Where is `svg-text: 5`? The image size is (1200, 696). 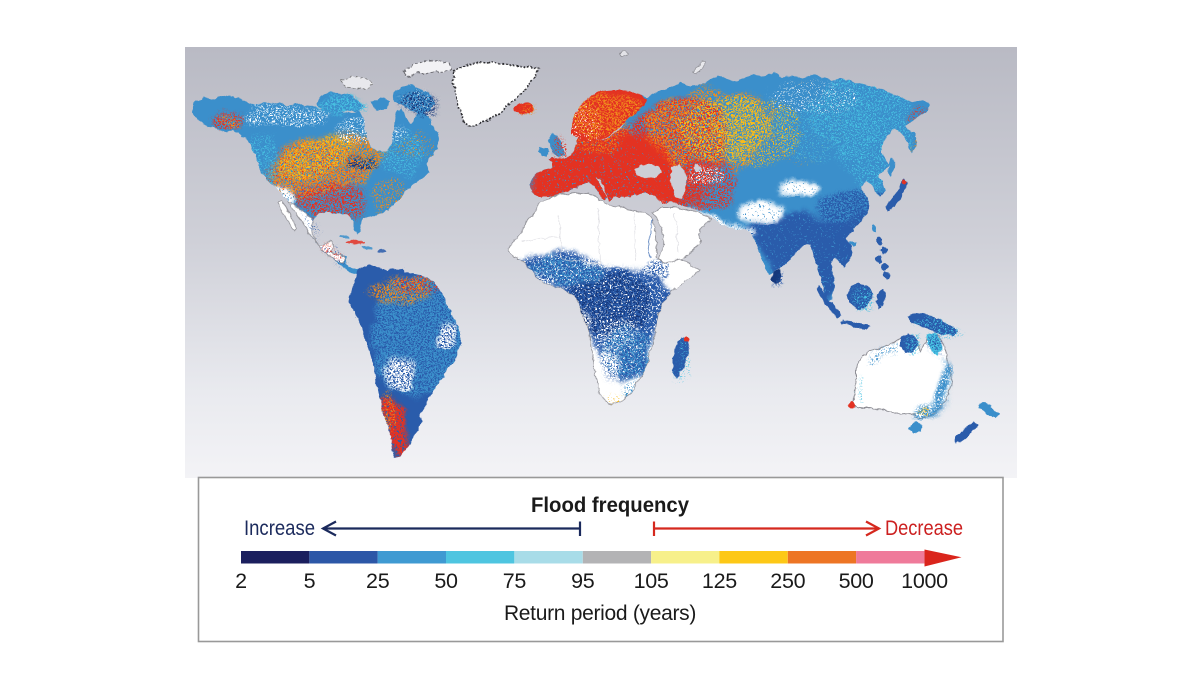
svg-text: 5 is located at coordinates (310, 581).